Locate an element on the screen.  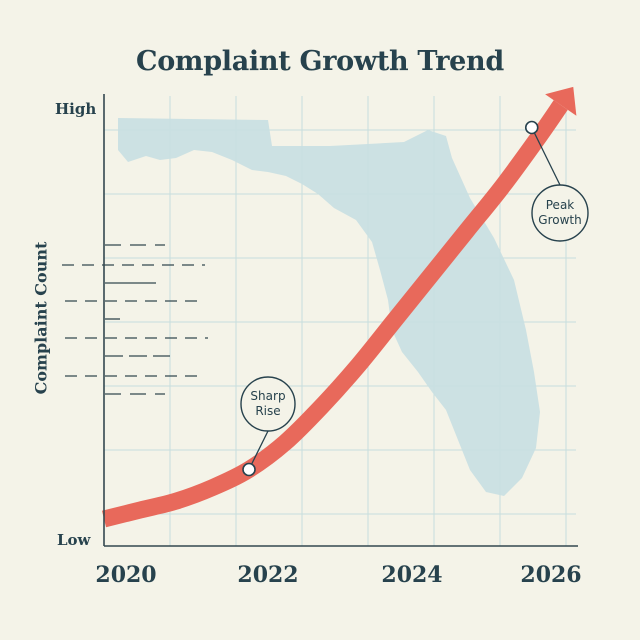
map-legend-dashes is located at coordinates (135, 319).